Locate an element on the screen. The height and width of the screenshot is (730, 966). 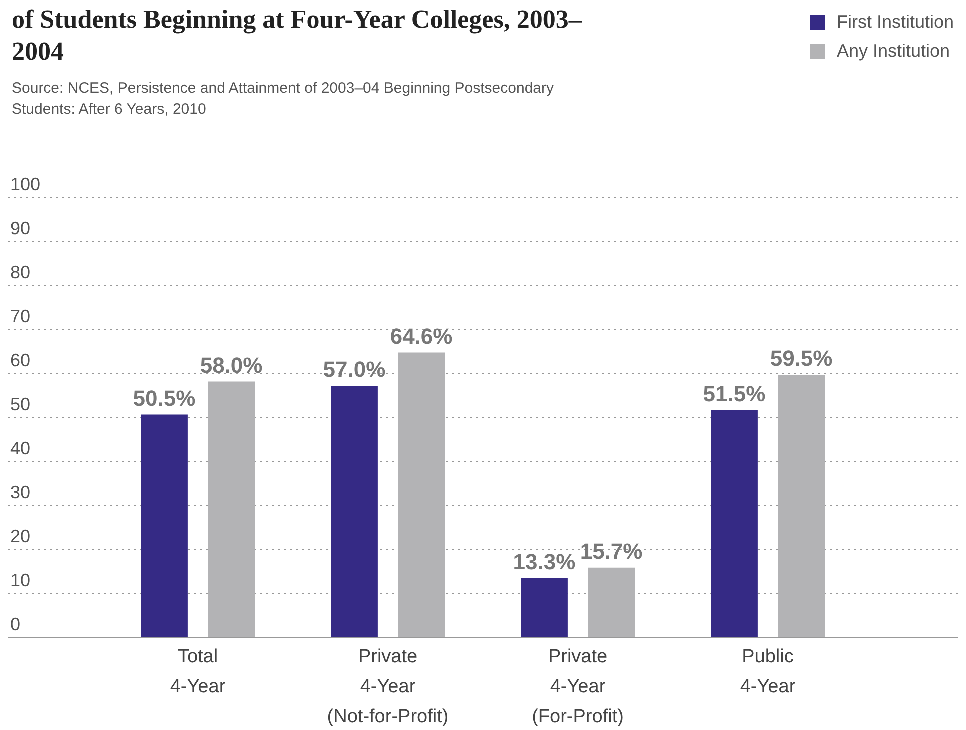
x-tick-label: Private 4-Year (For-Profit) is located at coordinates (578, 687).